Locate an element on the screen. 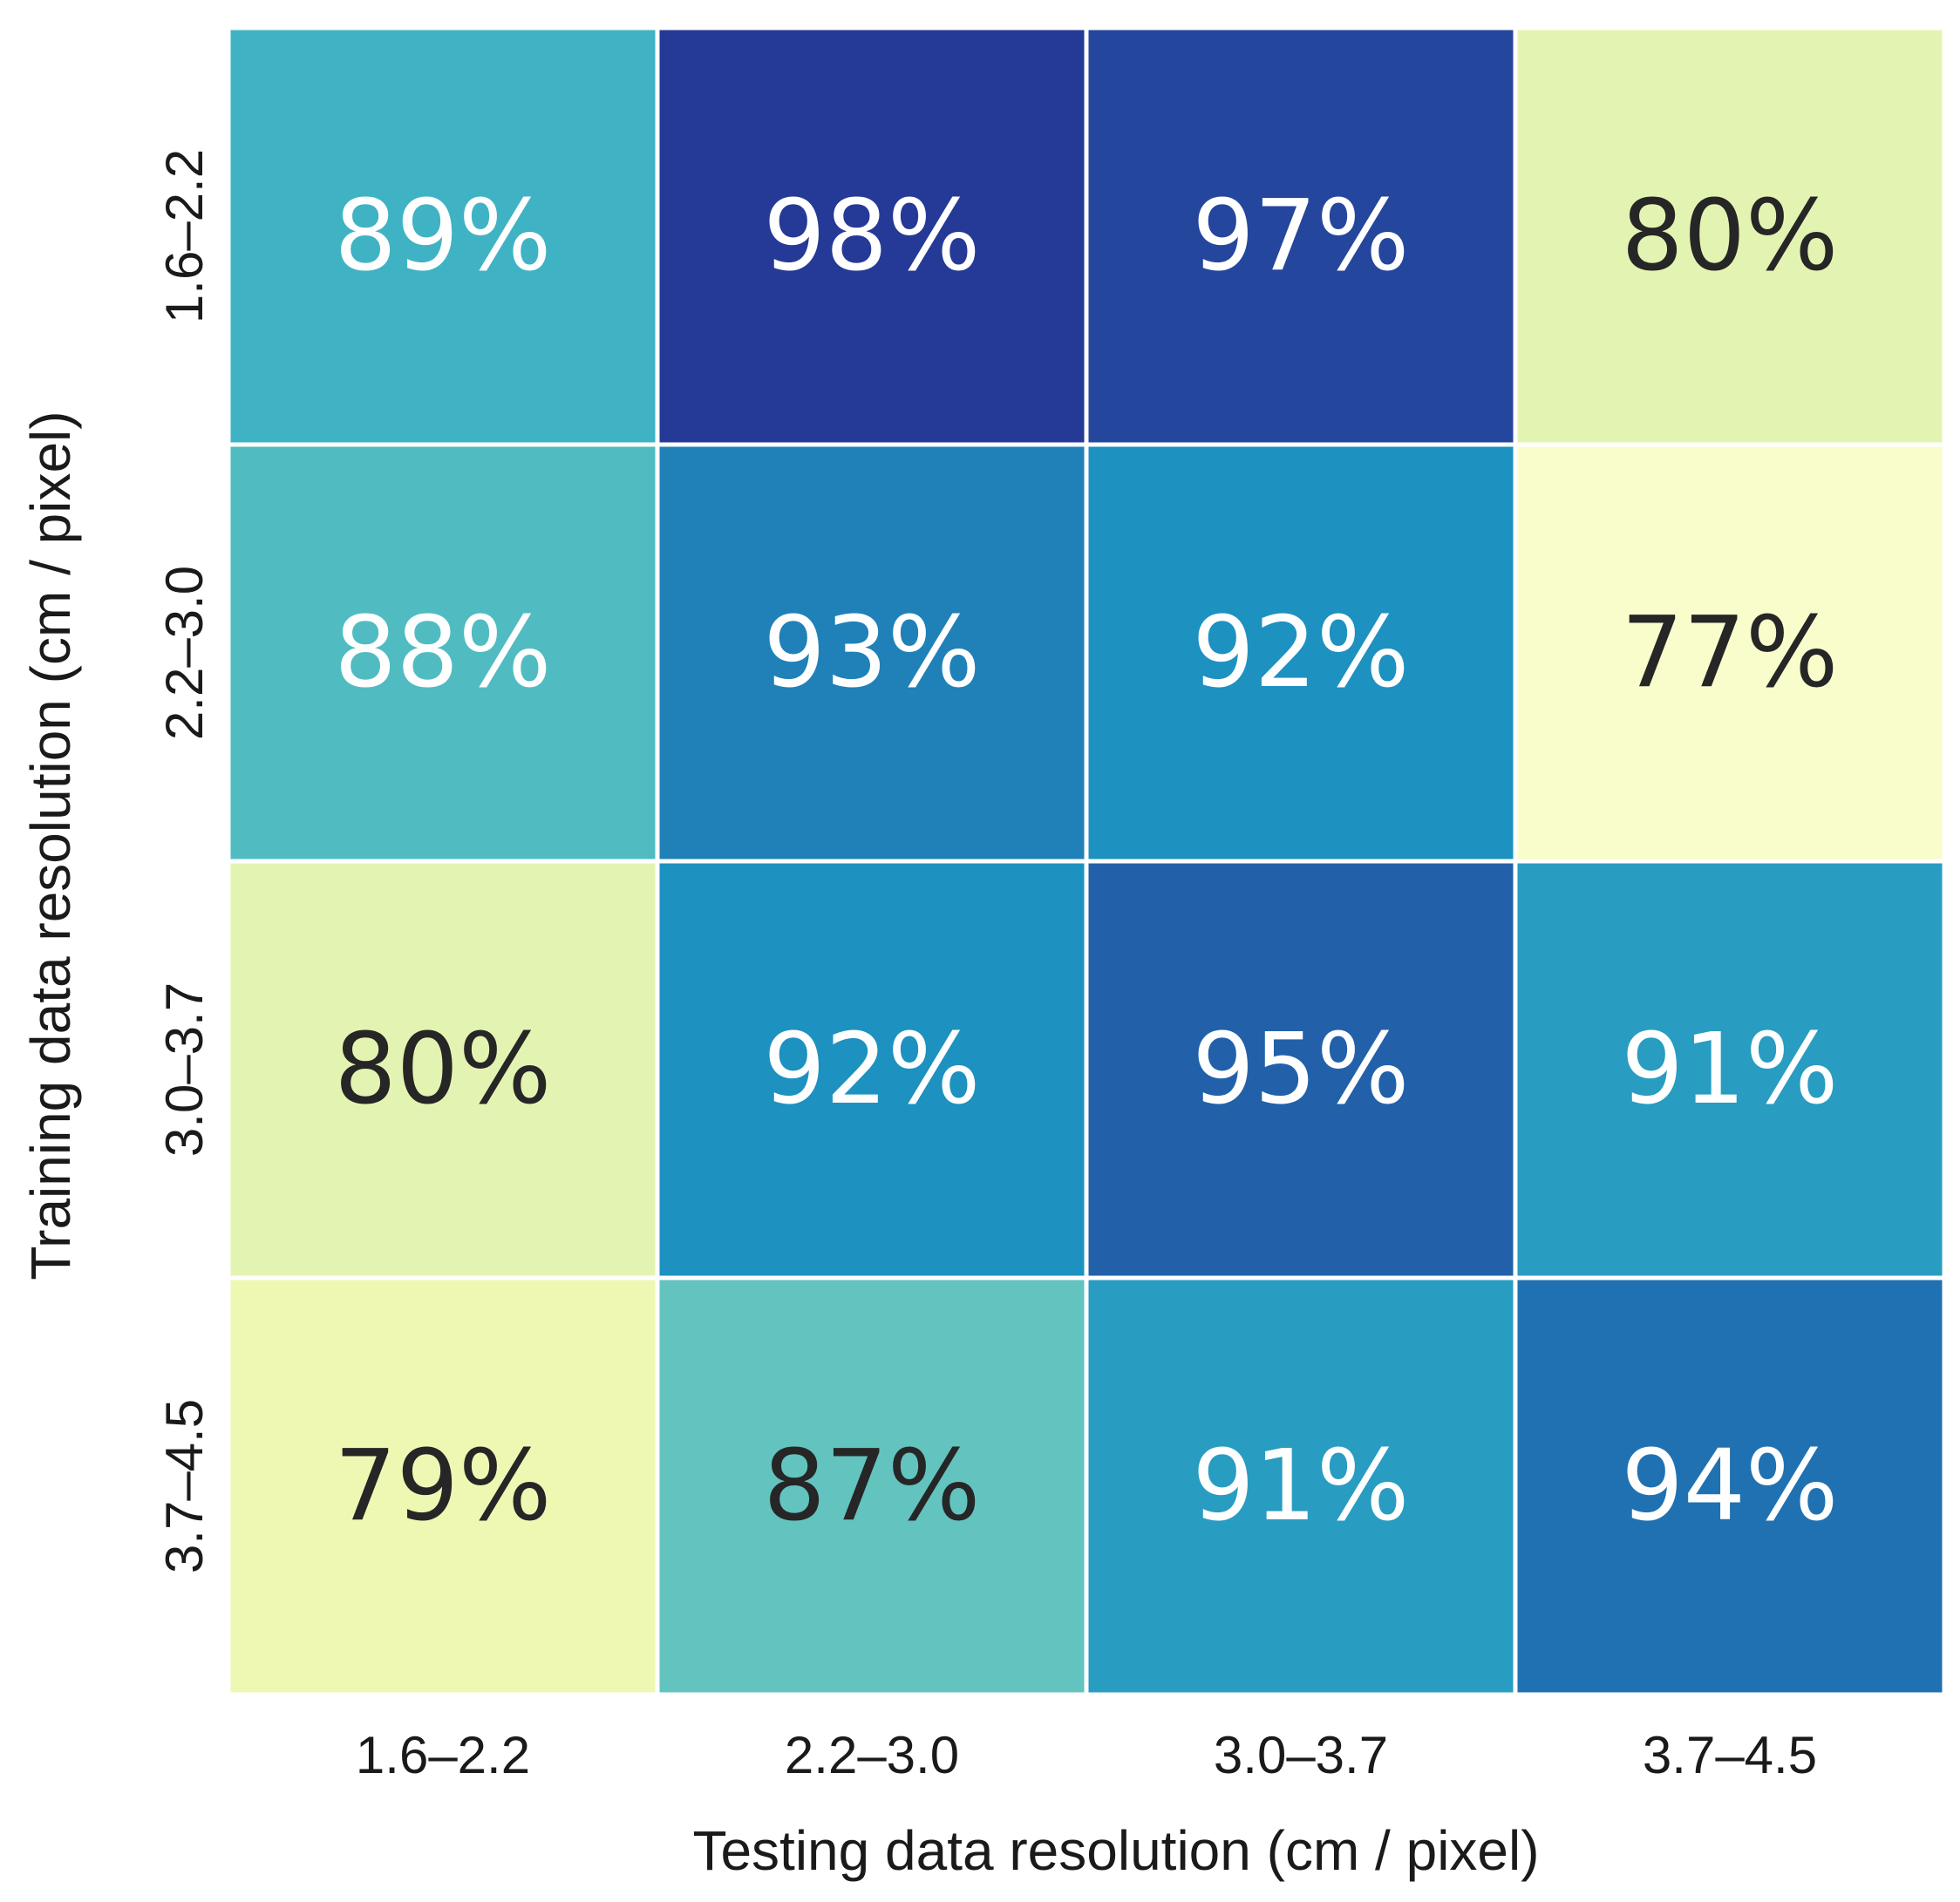  heatmap-cell-r3-c4 is located at coordinates (1730, 1069).